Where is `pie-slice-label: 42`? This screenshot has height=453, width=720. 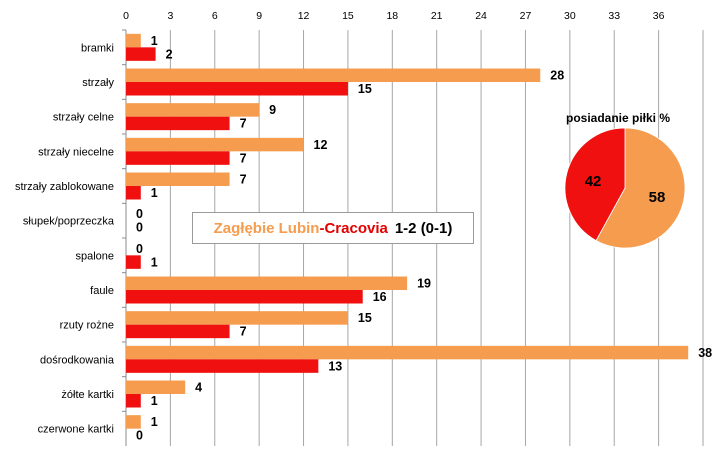 pie-slice-label: 42 is located at coordinates (593, 181).